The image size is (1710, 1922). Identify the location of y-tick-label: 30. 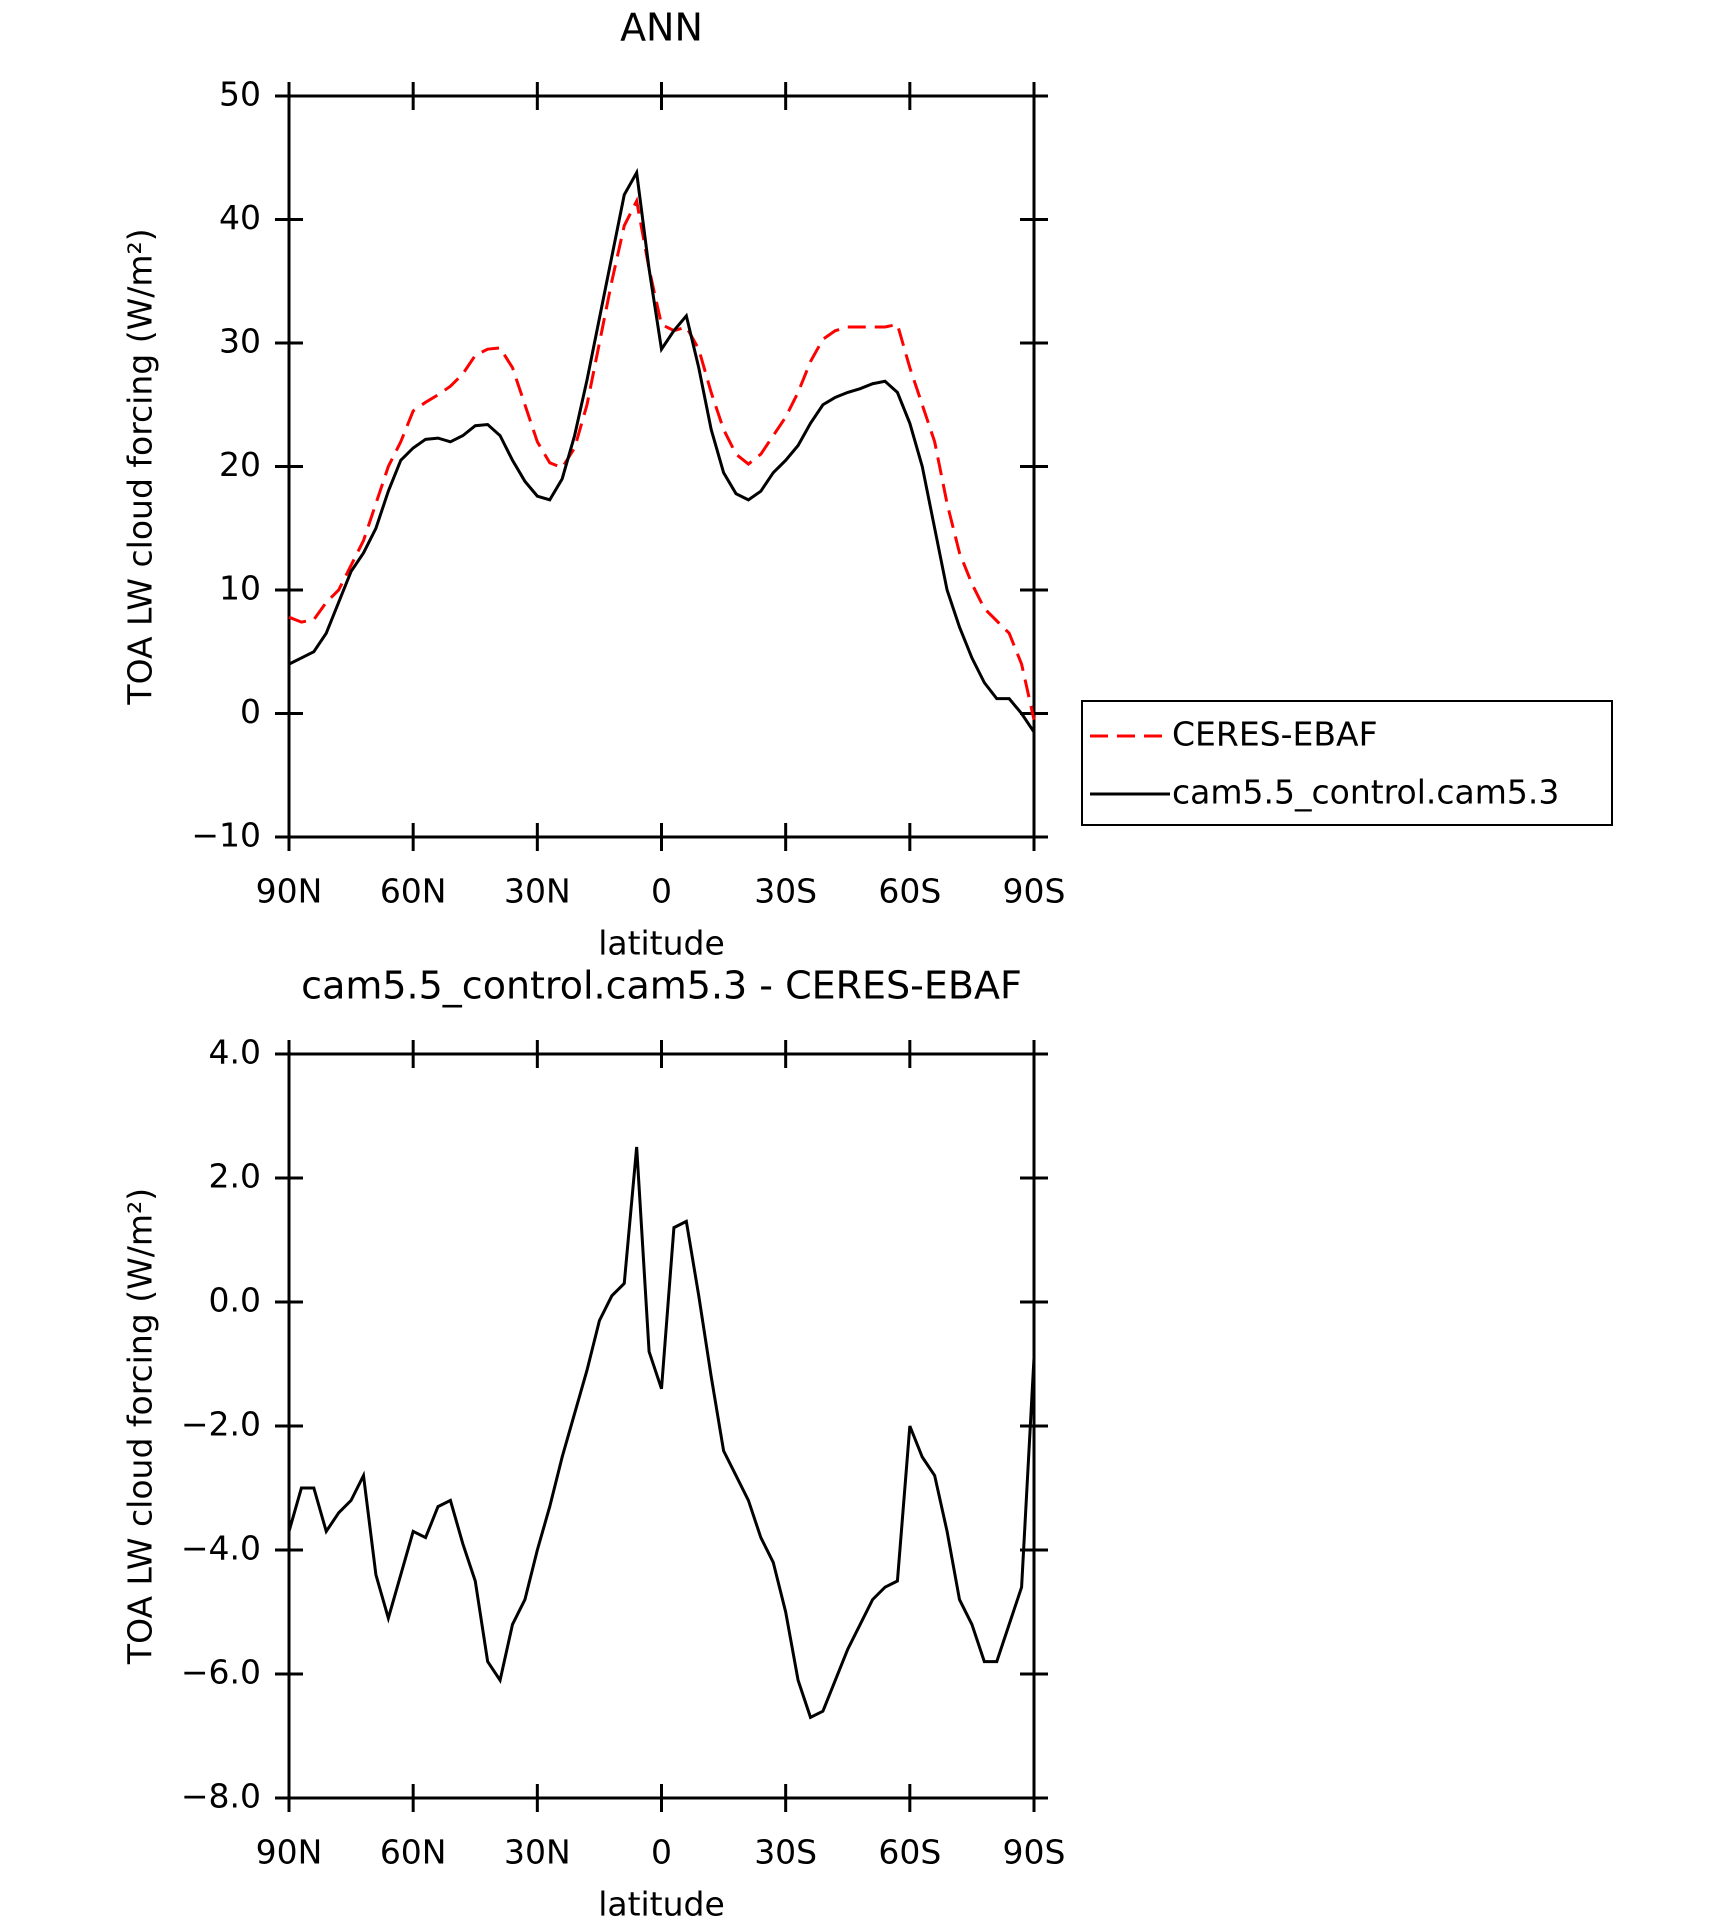
(240, 341).